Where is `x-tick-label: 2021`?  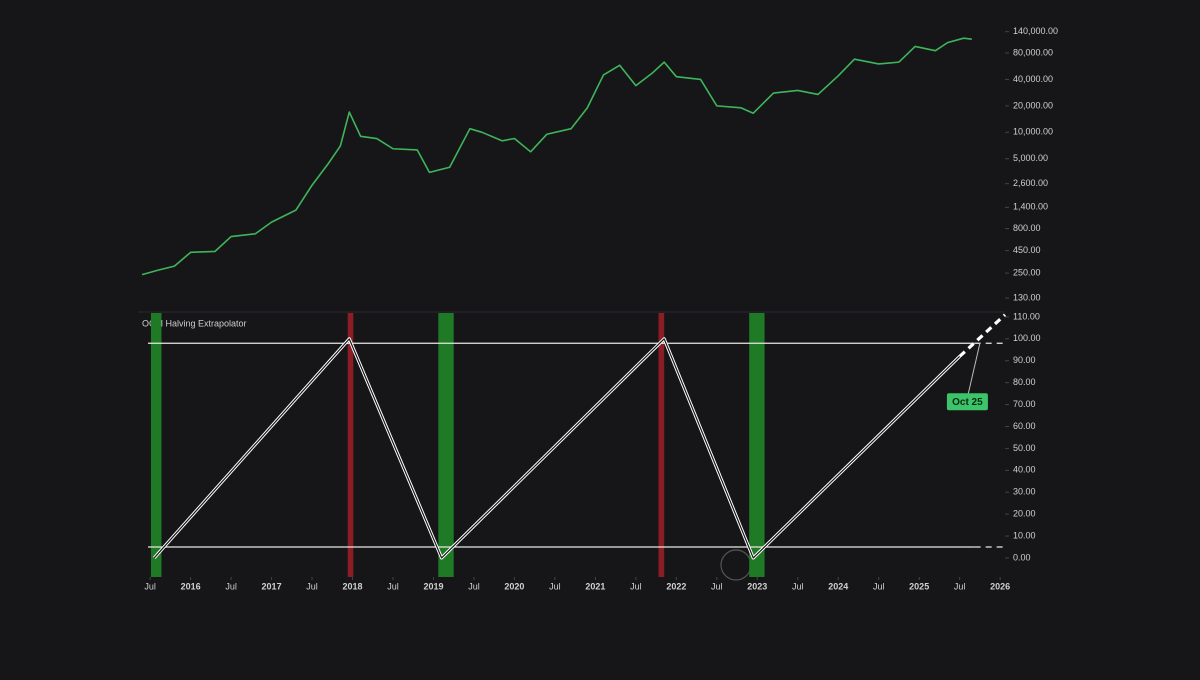
x-tick-label: 2021 is located at coordinates (595, 586).